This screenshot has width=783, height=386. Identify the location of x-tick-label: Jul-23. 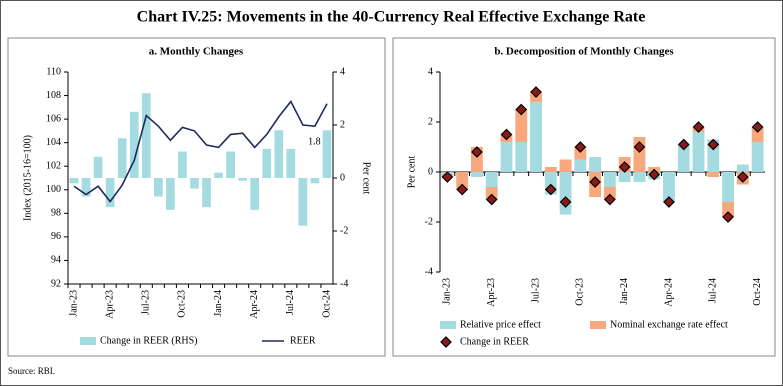
(146, 302).